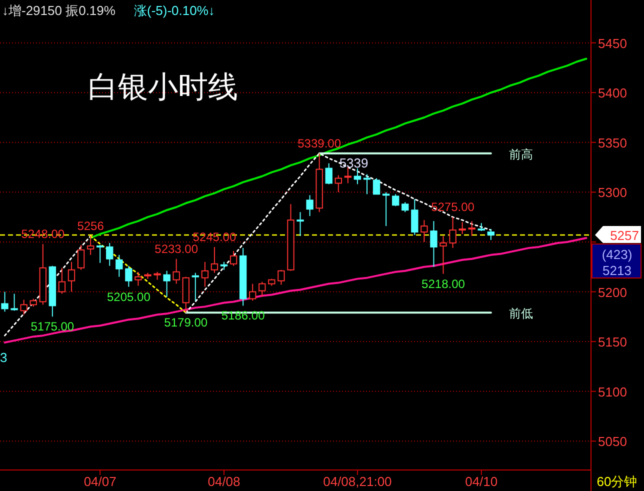 This screenshot has height=491, width=644. Describe the element at coordinates (59, 10) in the screenshot. I see `annotation: ↓增-29150 振0.19%` at that location.